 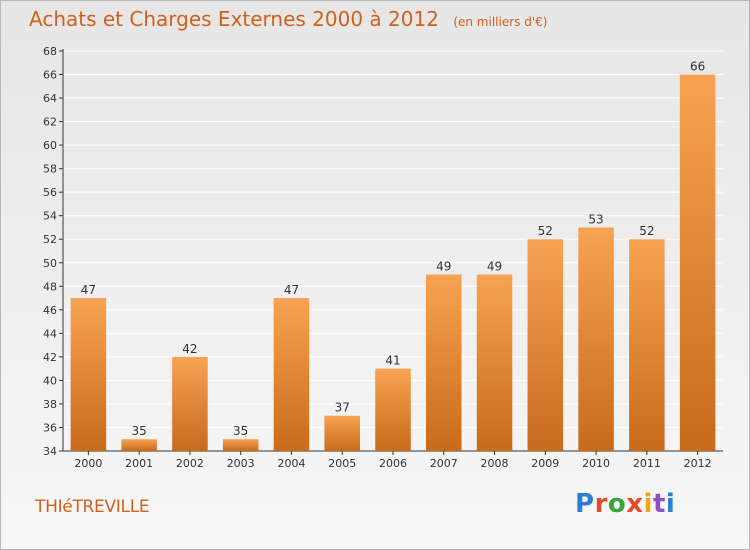 What do you see at coordinates (291, 463) in the screenshot?
I see `x-tick-label: 2004` at bounding box center [291, 463].